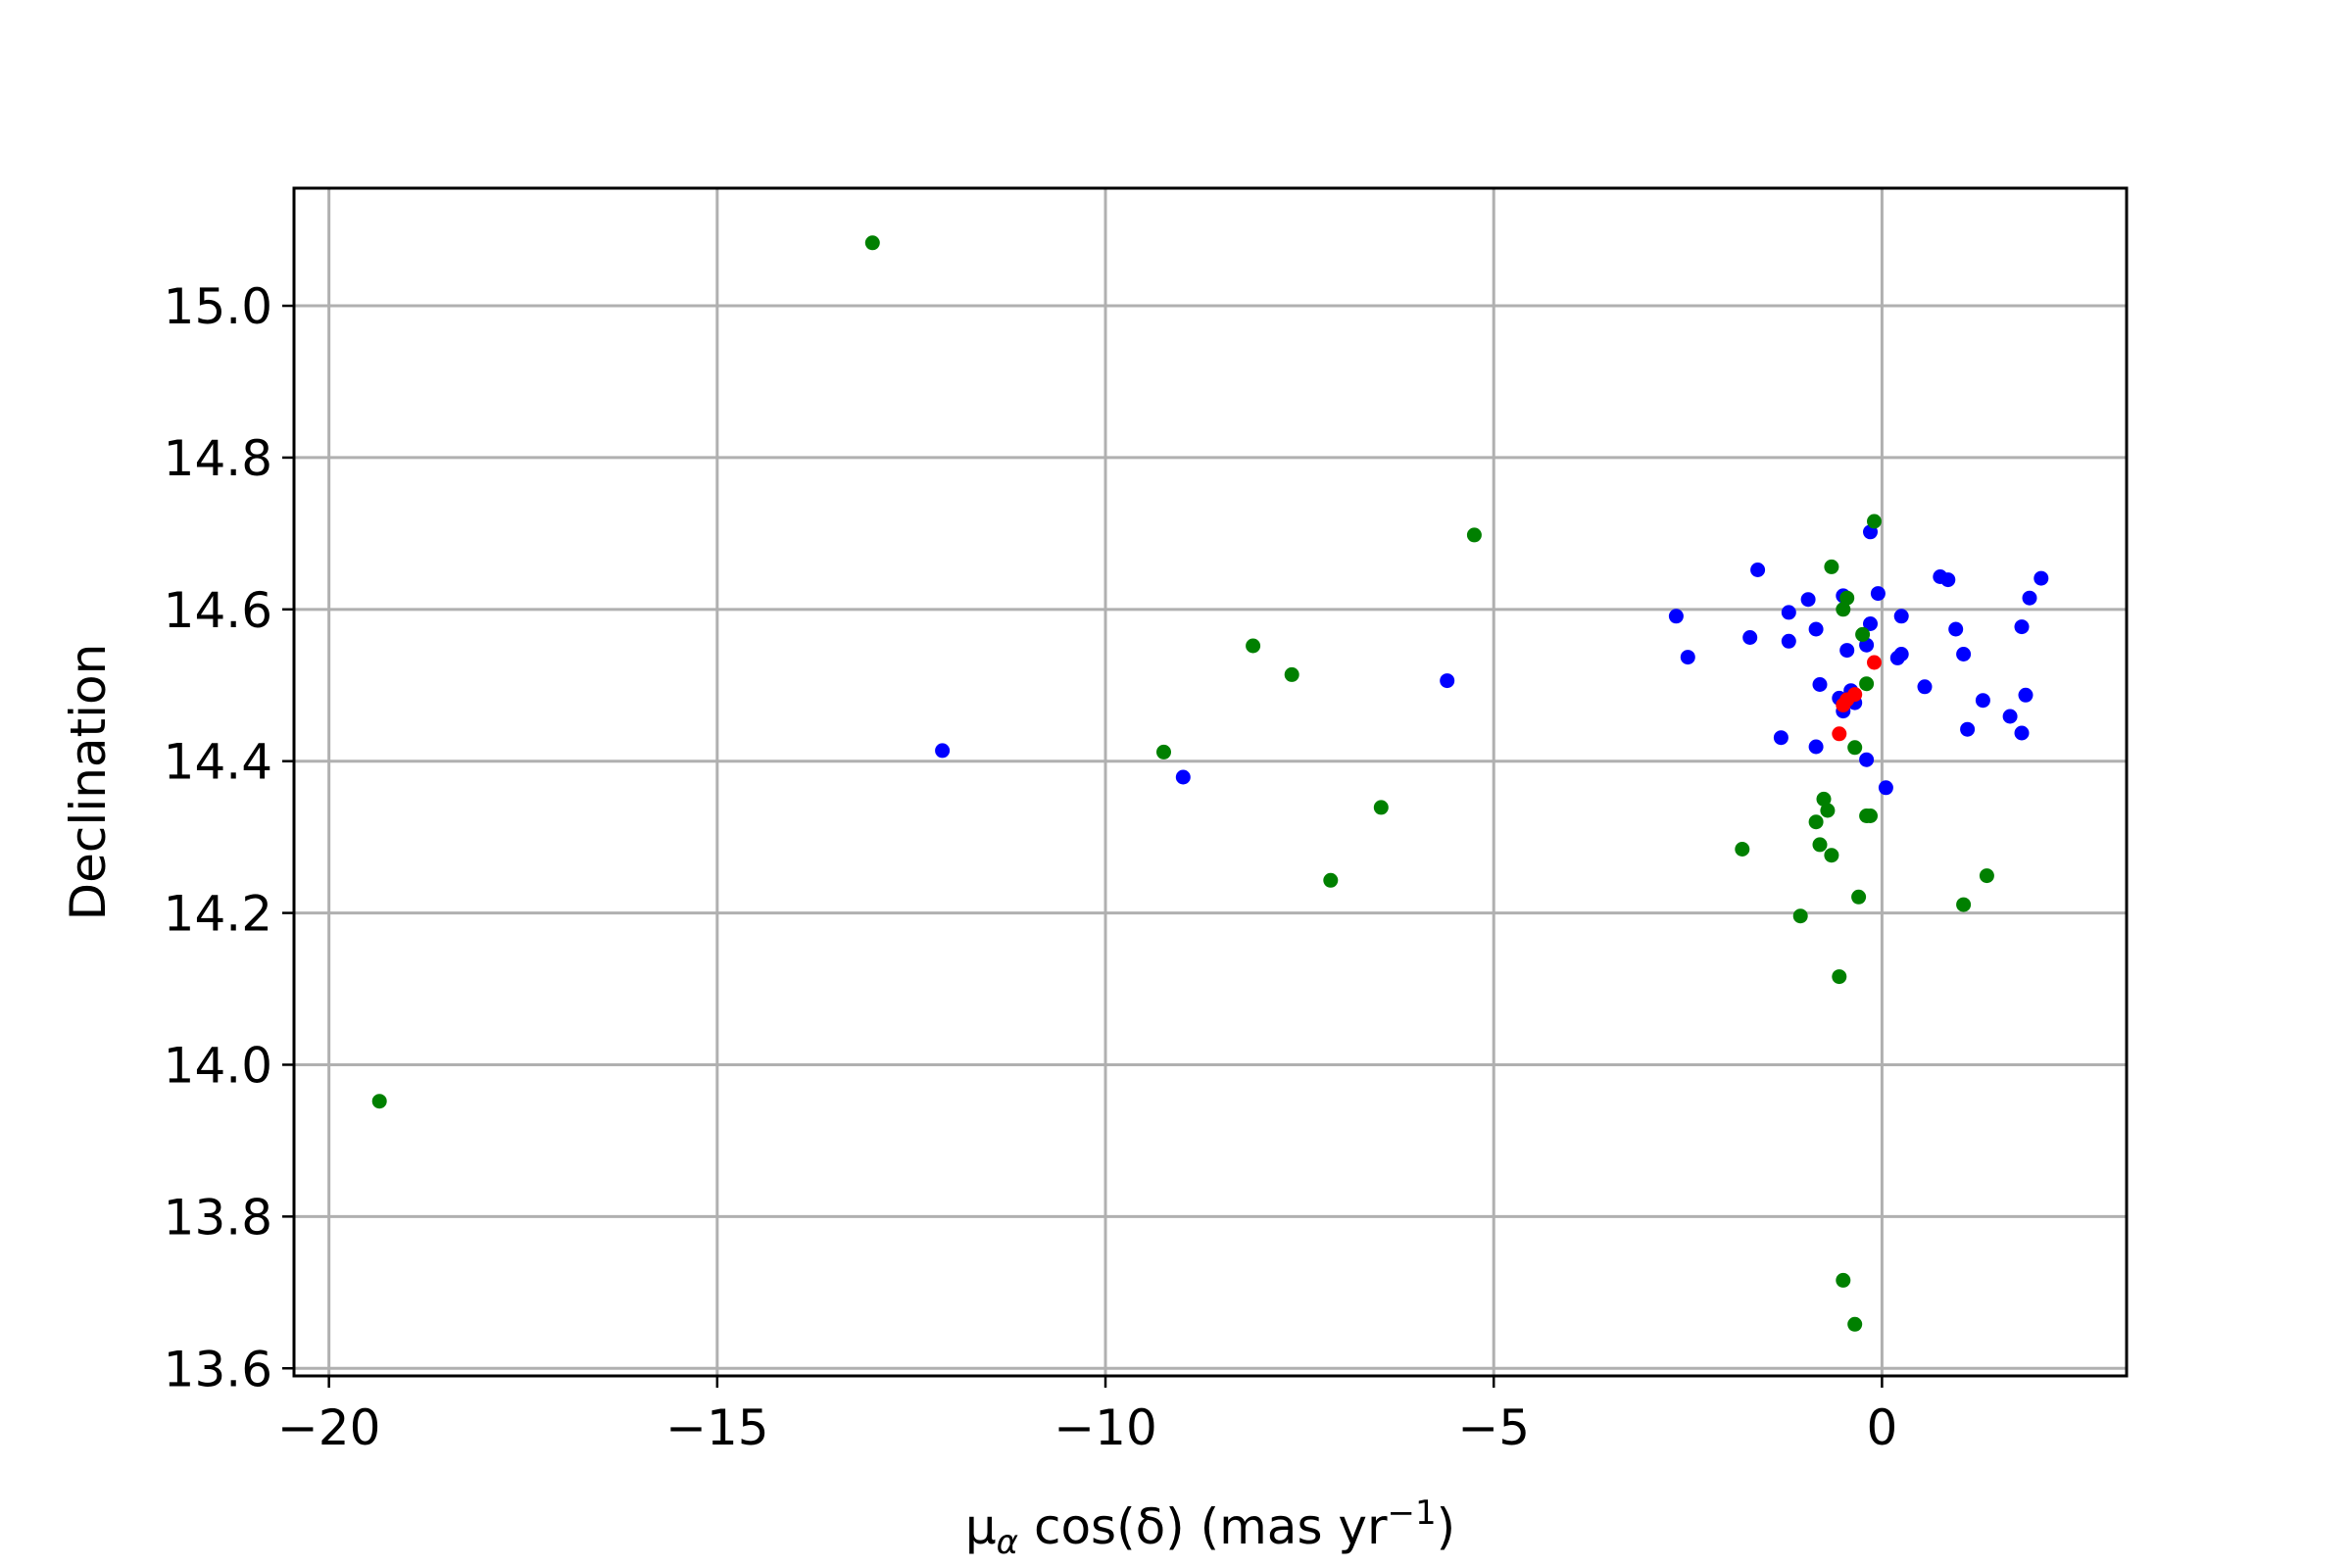  I want to click on x-tick-label: −5, so click(1493, 1427).